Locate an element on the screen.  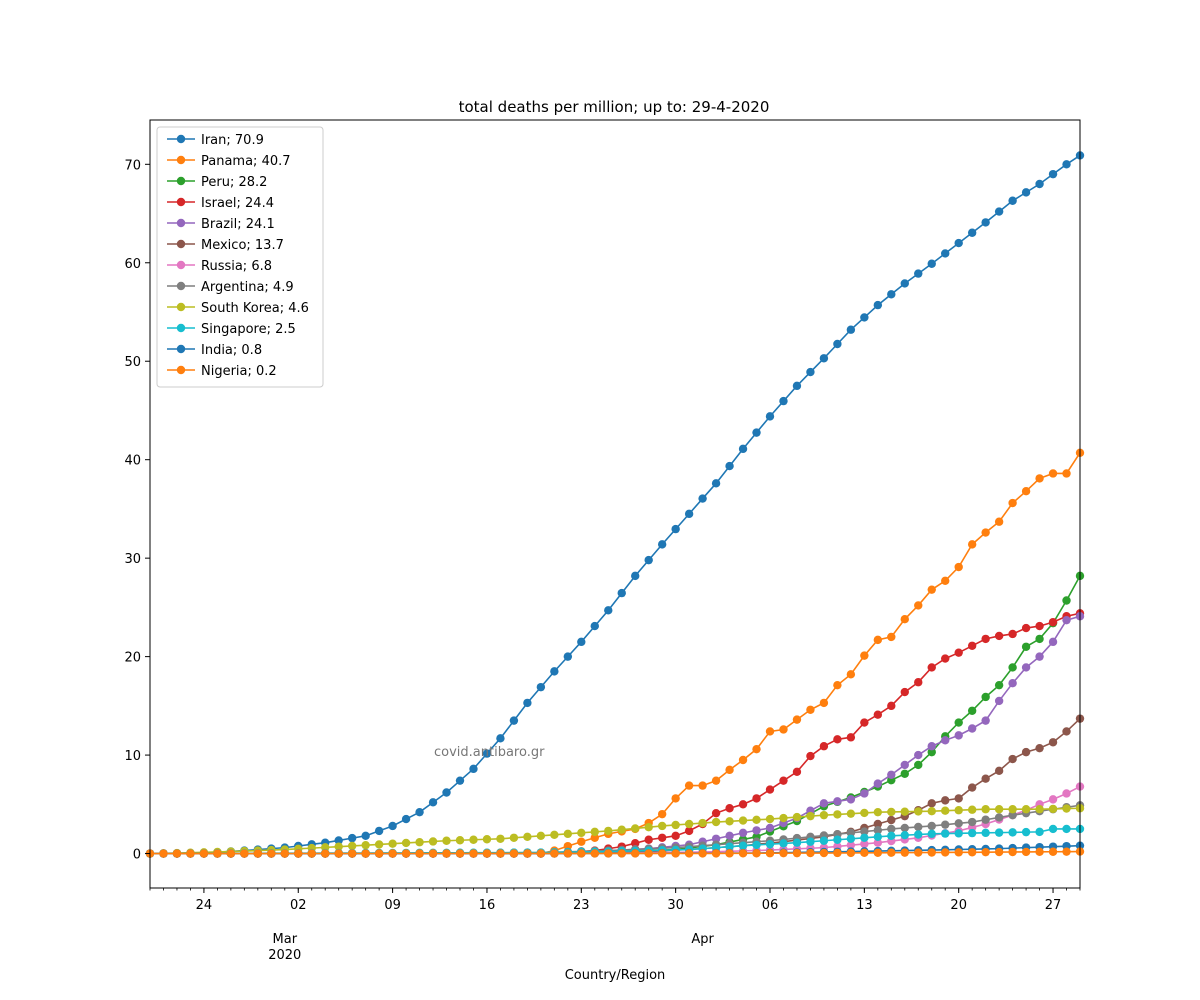
legend-label: Mexico; 13.7 is located at coordinates (242, 245).